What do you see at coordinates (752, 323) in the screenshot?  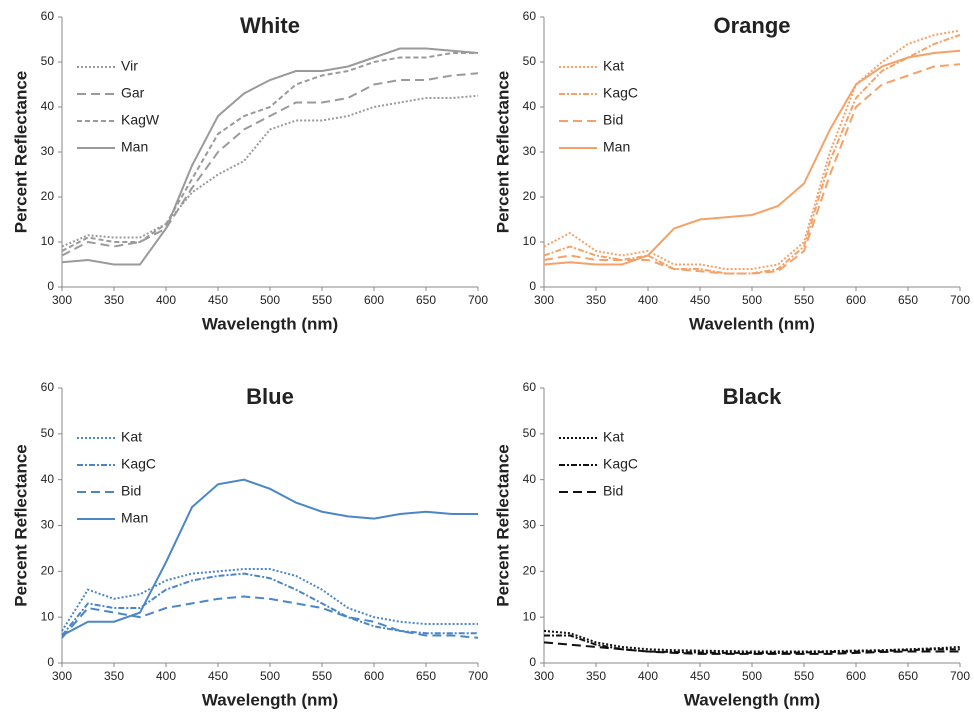 I see `x-axis-label: Wavelenth (nm)` at bounding box center [752, 323].